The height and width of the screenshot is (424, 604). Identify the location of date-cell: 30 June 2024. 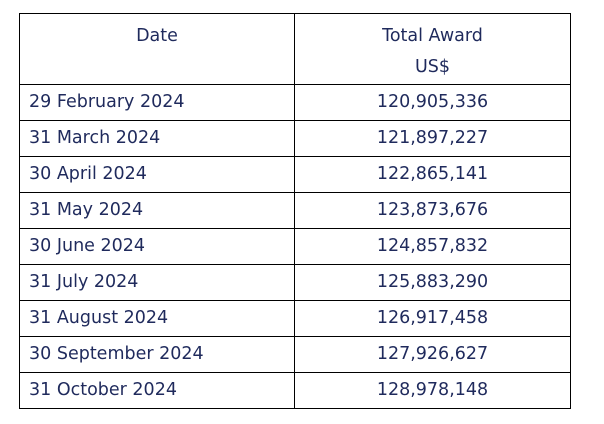
(157, 246).